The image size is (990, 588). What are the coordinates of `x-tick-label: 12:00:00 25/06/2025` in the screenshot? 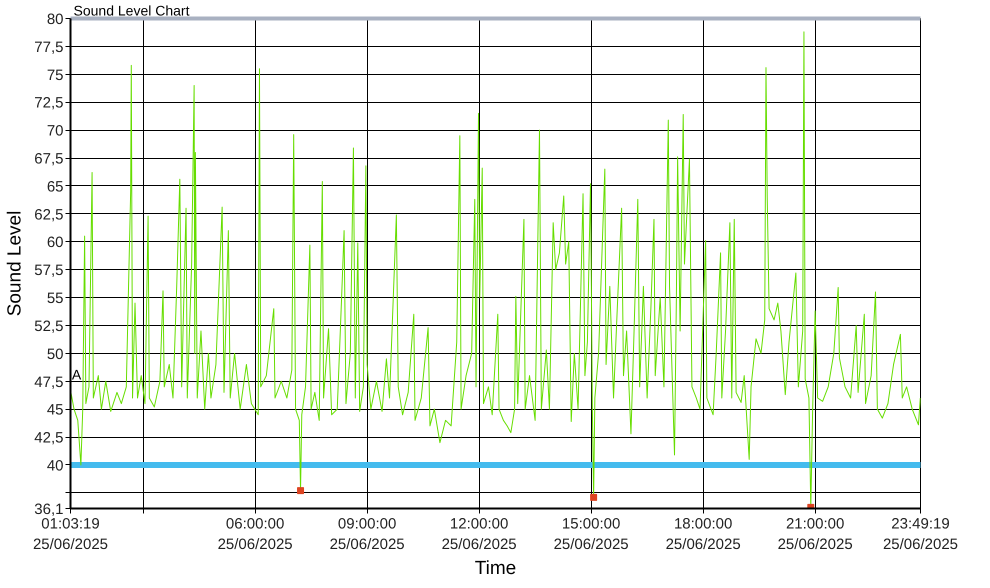 It's located at (479, 534).